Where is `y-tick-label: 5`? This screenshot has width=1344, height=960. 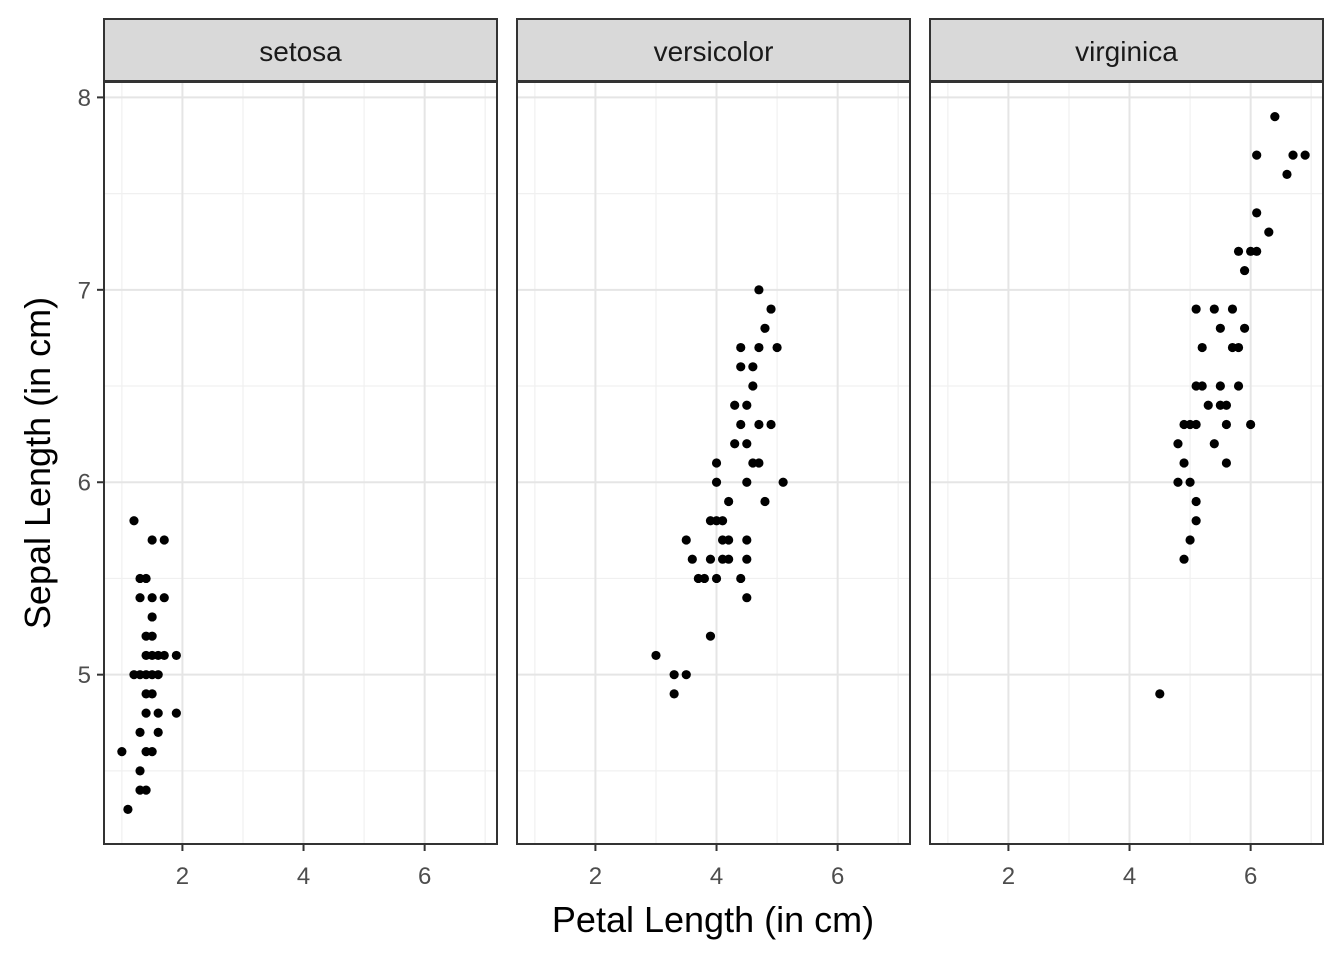
y-tick-label: 5 is located at coordinates (84, 675).